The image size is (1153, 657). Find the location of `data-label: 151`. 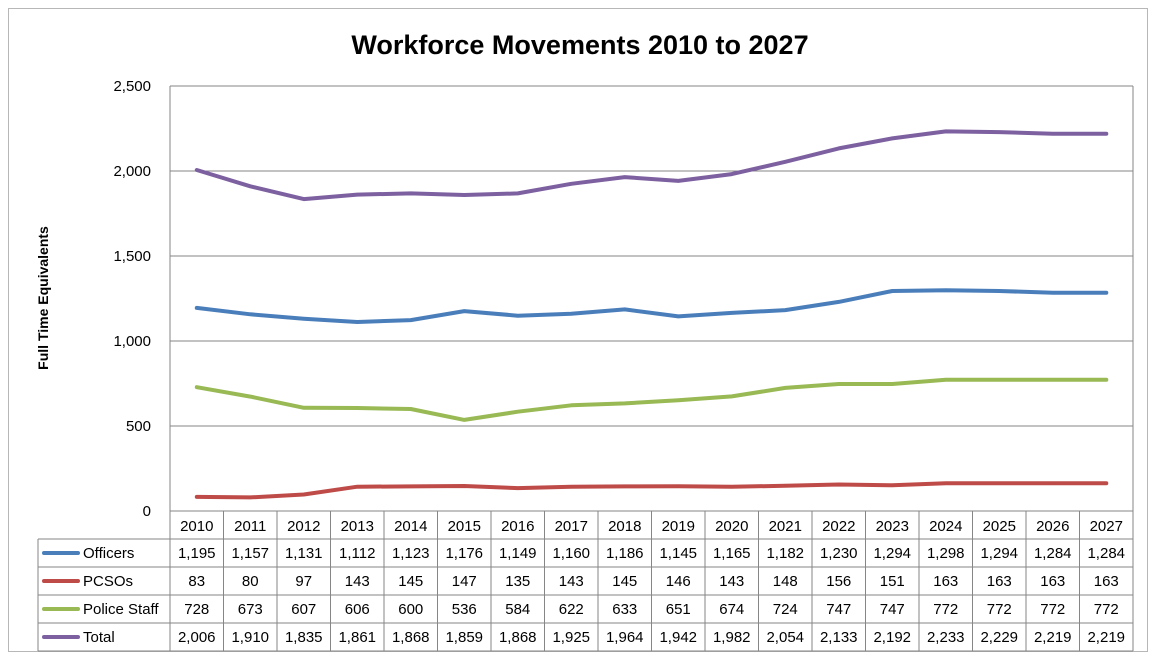

data-label: 151 is located at coordinates (892, 581).